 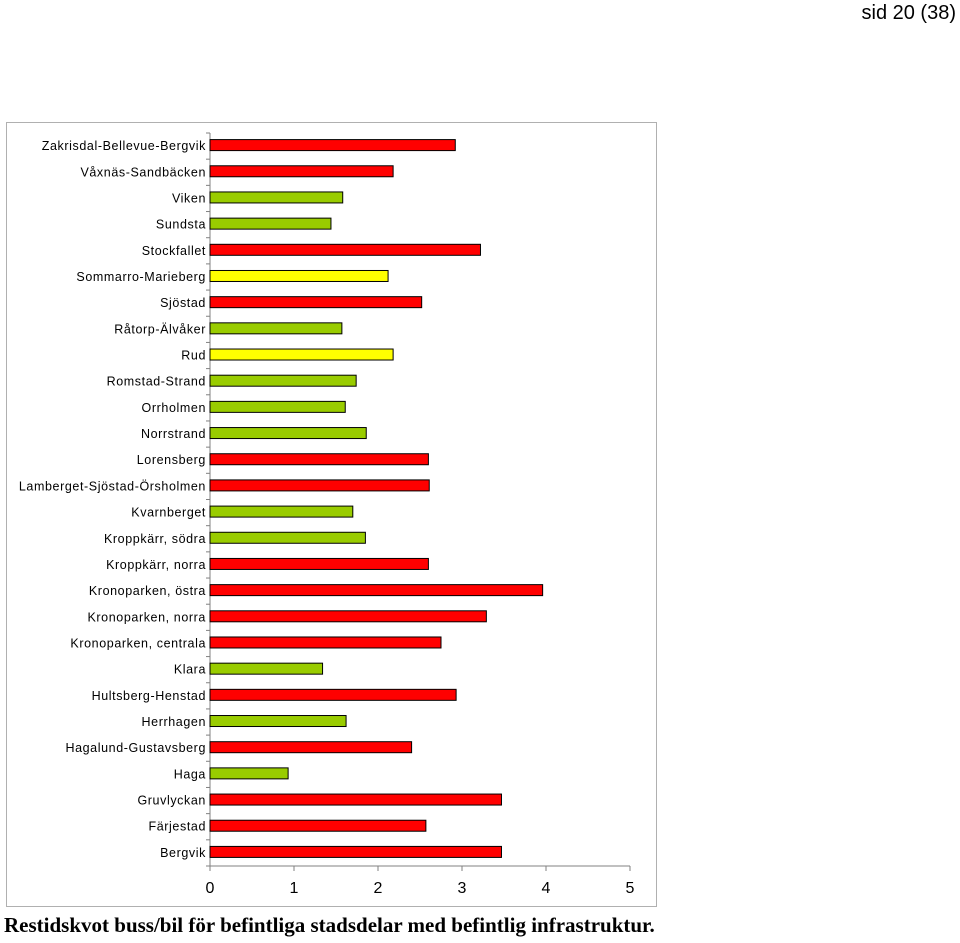 What do you see at coordinates (190, 670) in the screenshot?
I see `category-label: Klara` at bounding box center [190, 670].